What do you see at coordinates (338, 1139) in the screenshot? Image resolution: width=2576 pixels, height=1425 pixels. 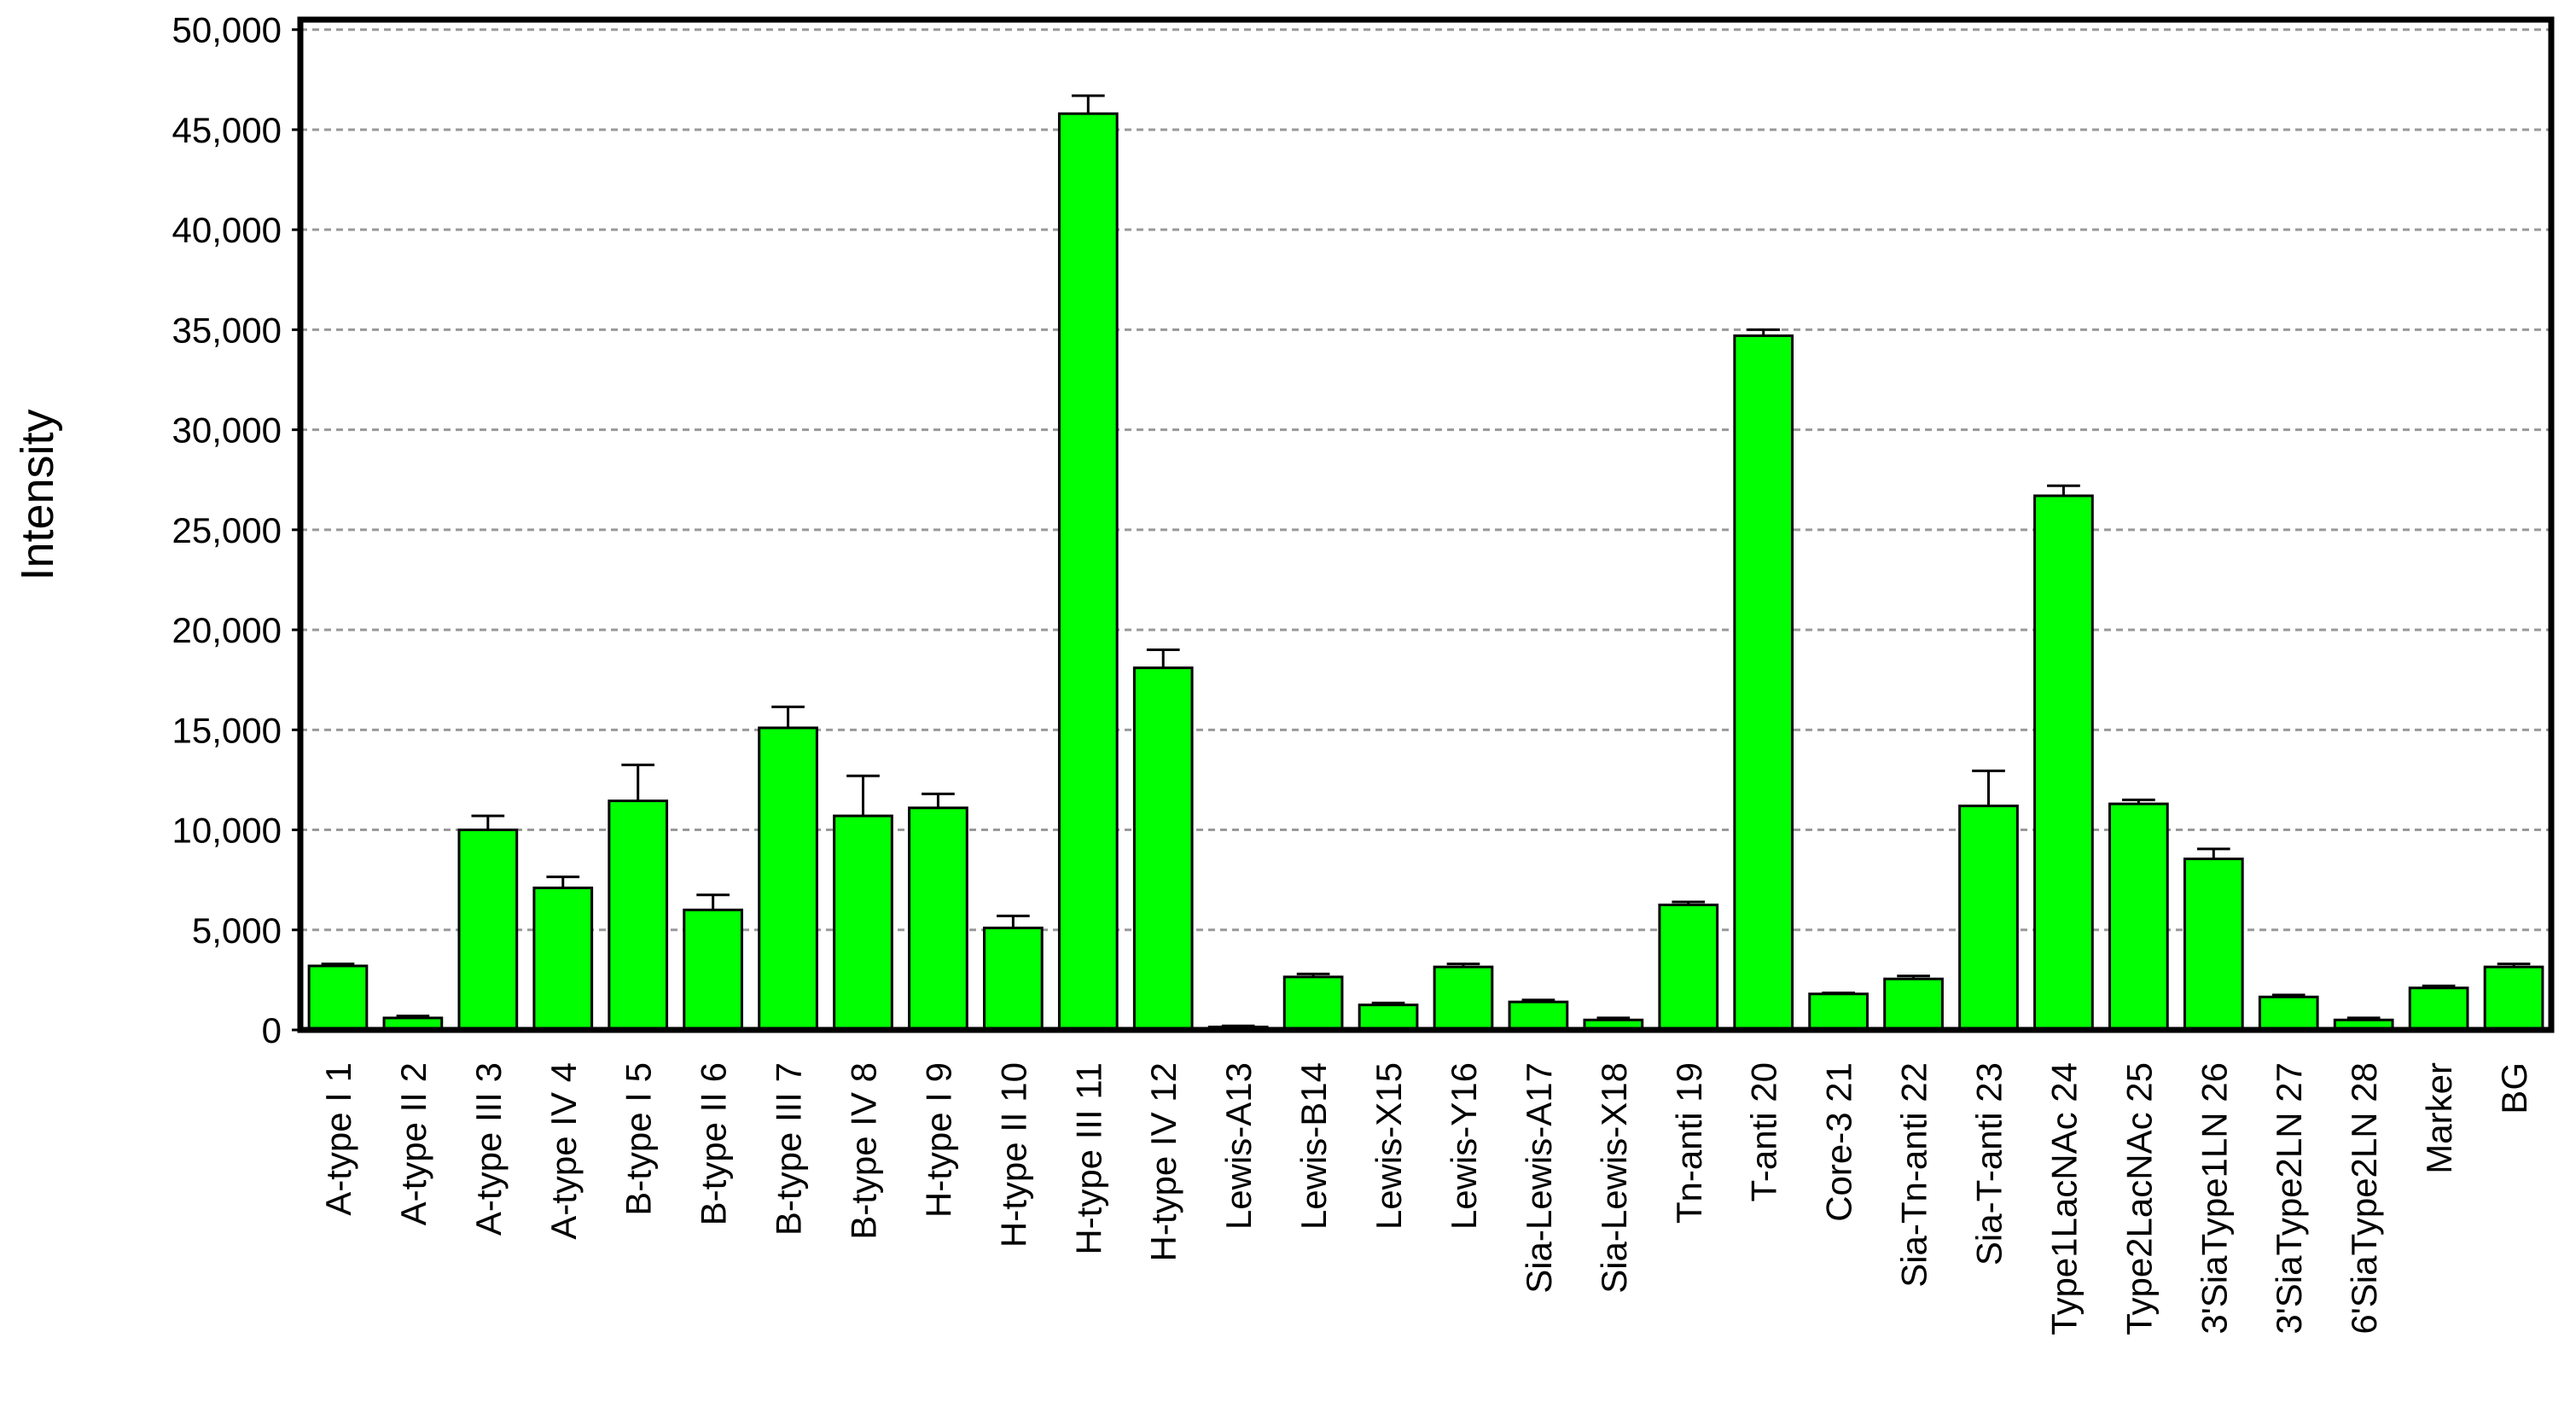 I see `x-tick-label: A-type I 1` at bounding box center [338, 1139].